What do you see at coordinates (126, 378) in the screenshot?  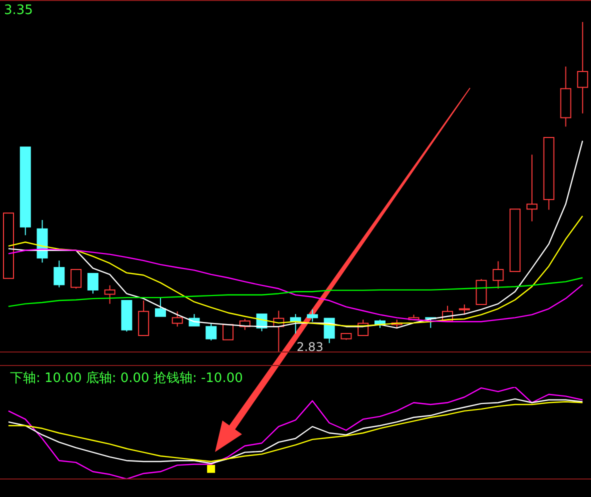 I see `text: 下轴: 10.00 底轴: 0.00 抢钱轴: -10.00` at bounding box center [126, 378].